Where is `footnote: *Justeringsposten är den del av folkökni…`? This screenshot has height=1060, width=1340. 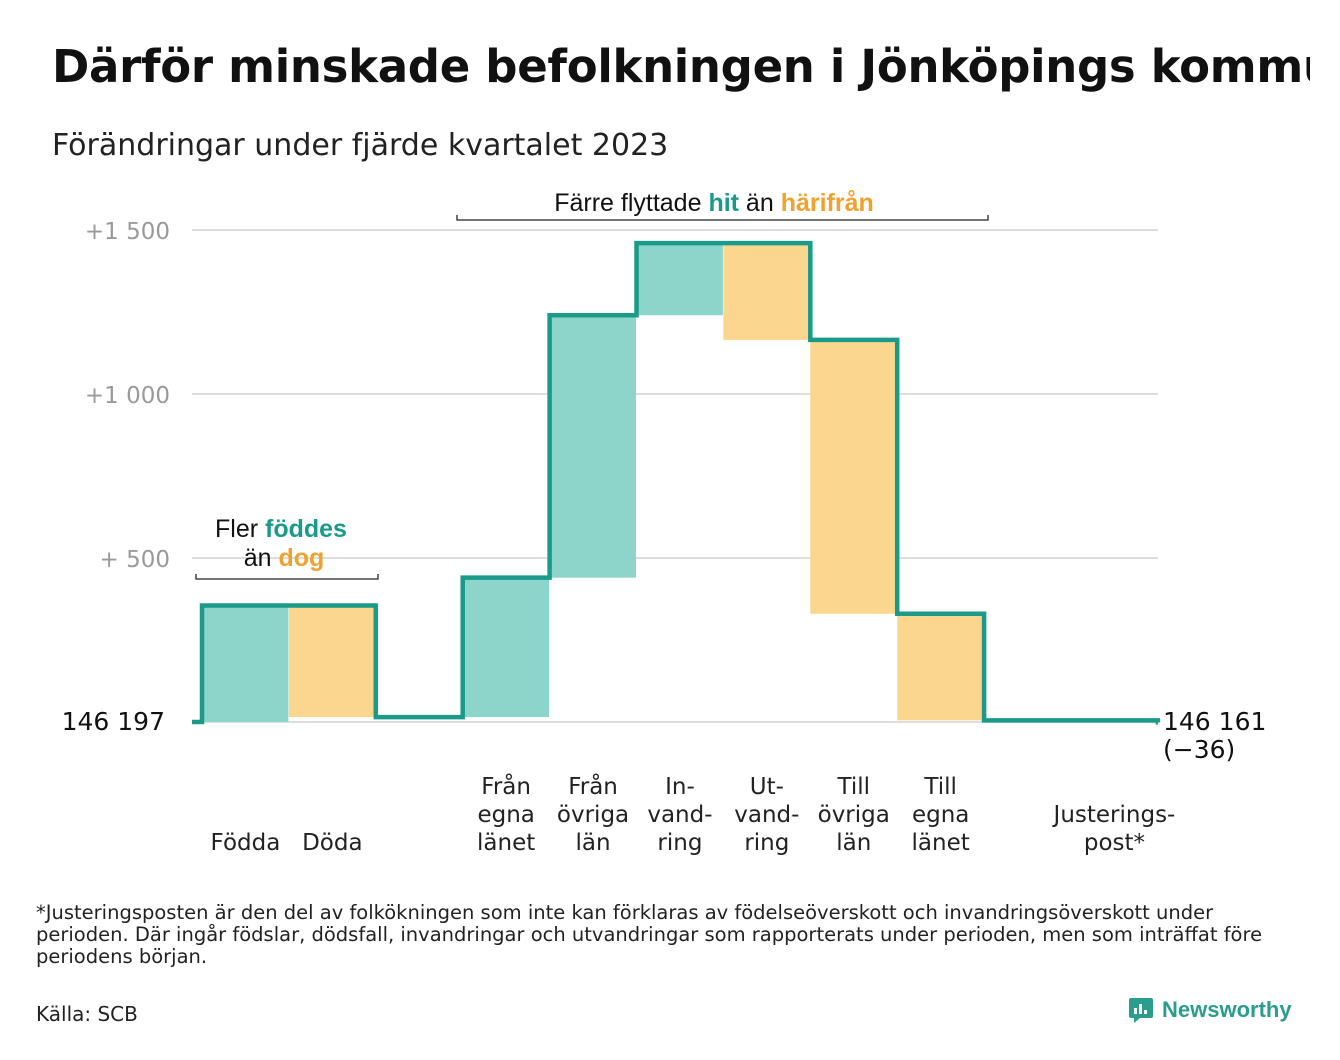
footnote: *Justeringsposten är den del av folkökni… is located at coordinates (649, 934).